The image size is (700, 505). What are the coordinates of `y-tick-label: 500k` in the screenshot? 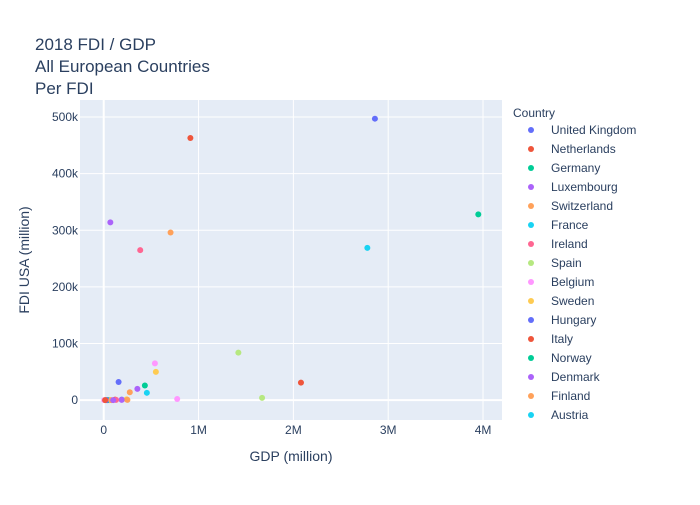 It's located at (65, 117).